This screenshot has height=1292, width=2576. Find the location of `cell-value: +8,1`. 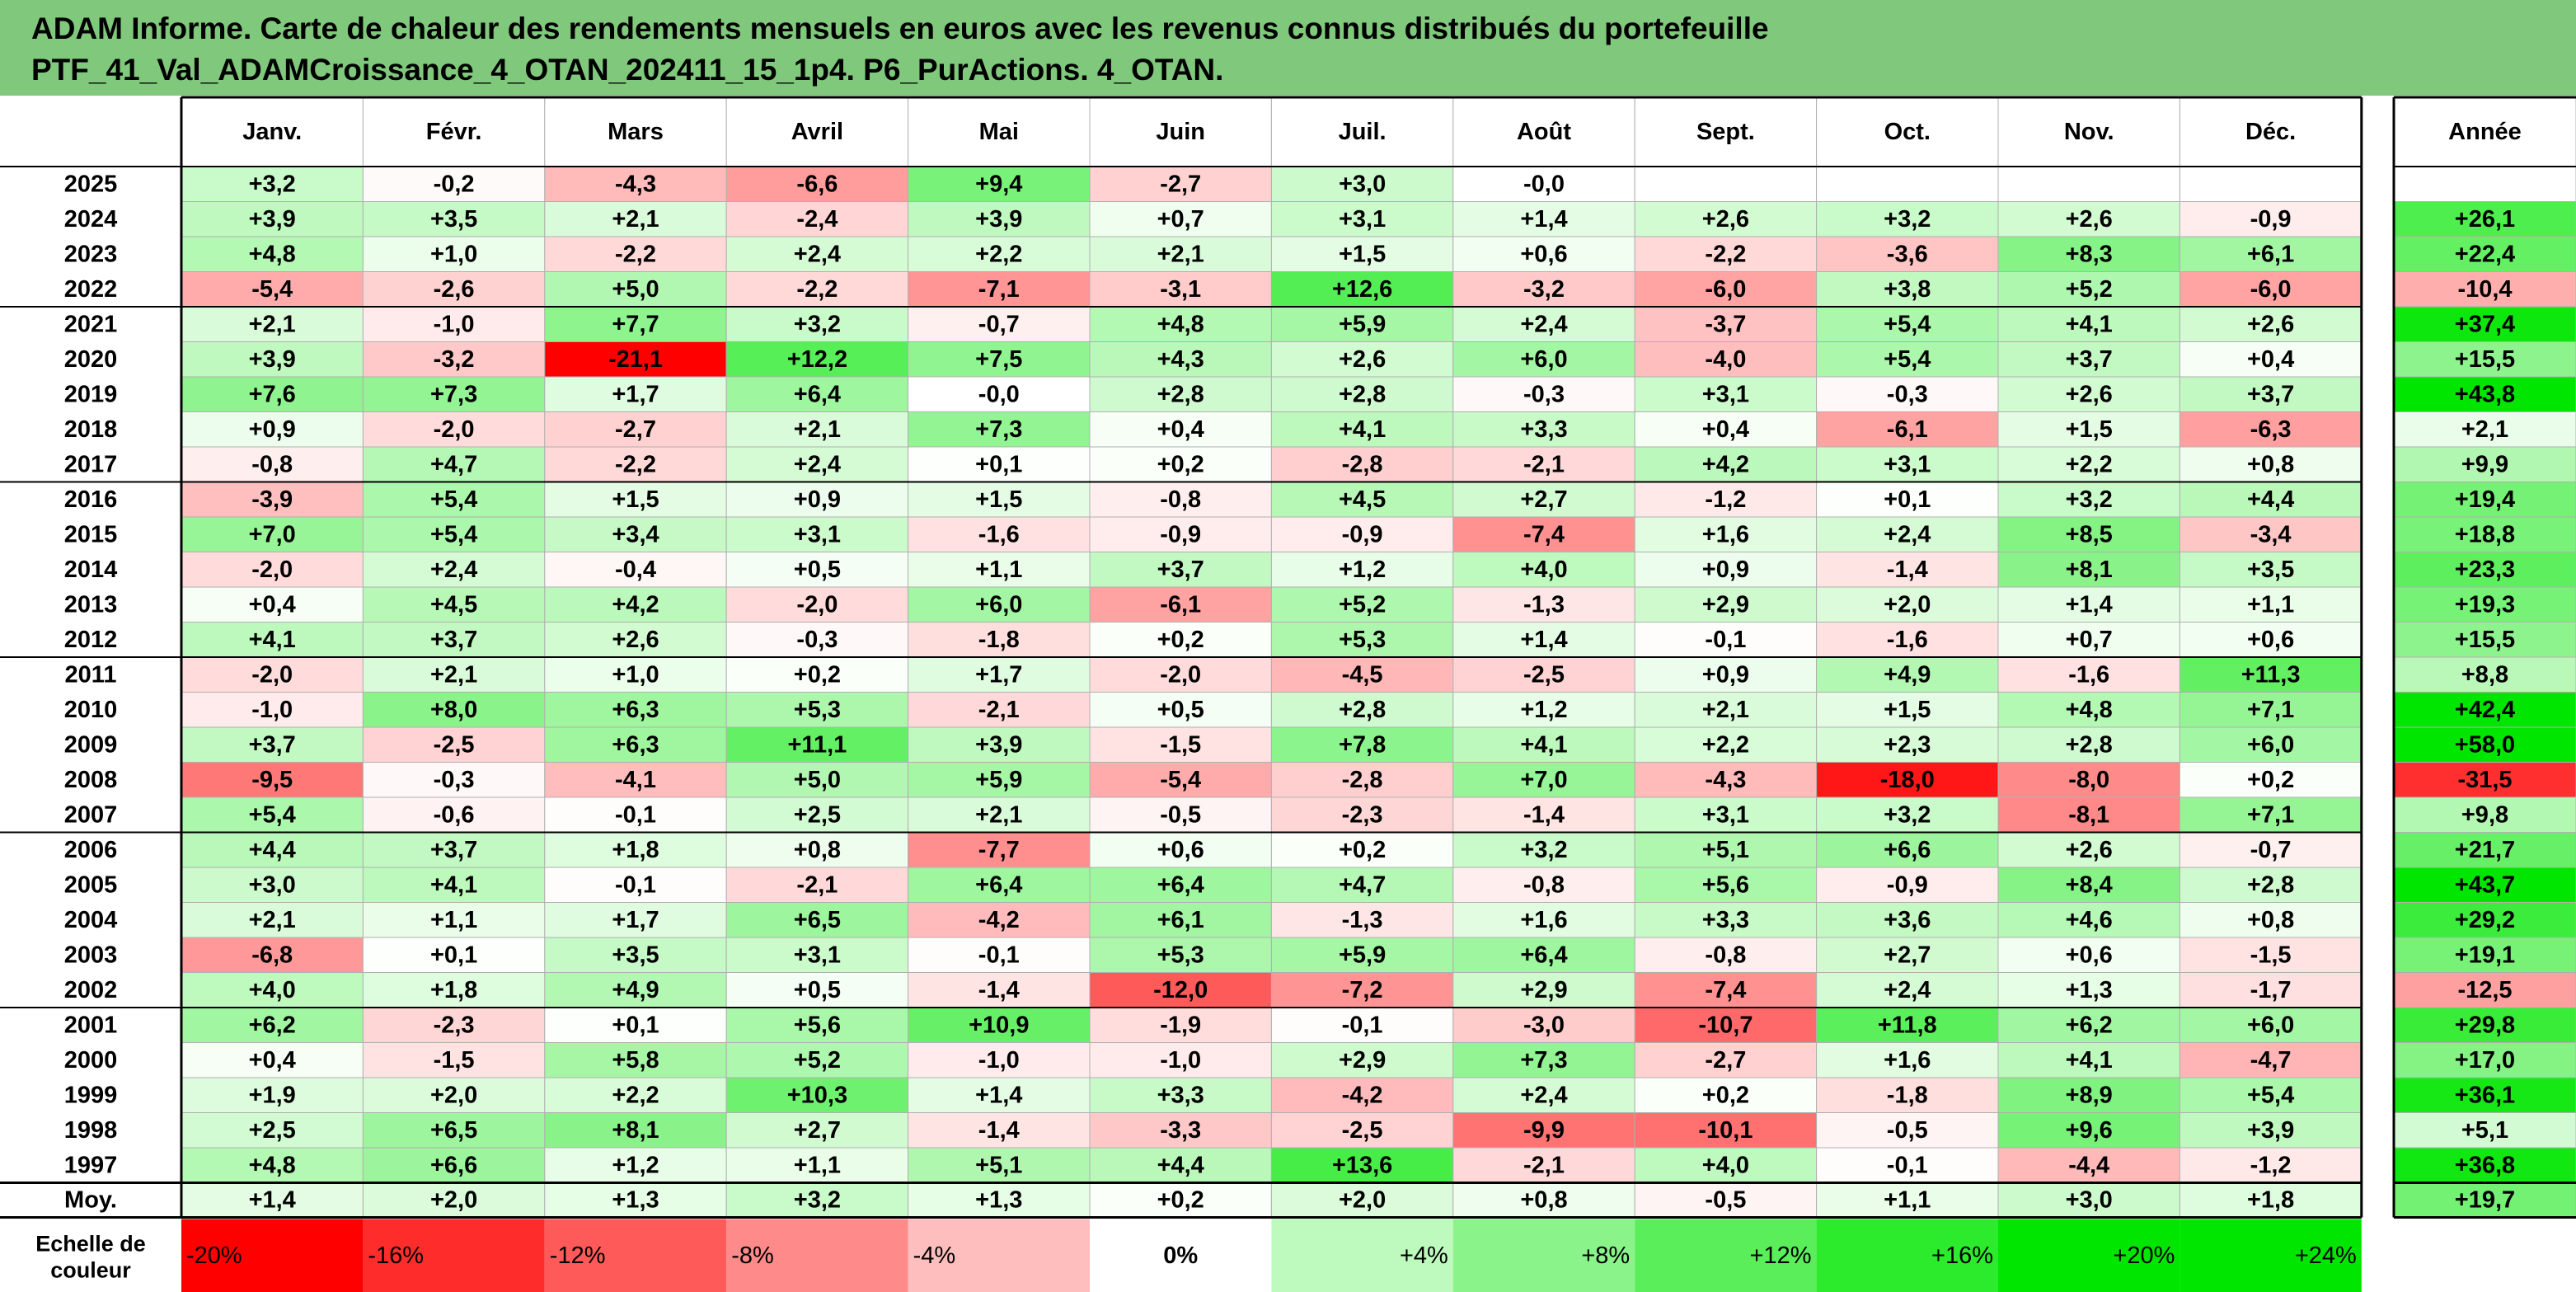

cell-value: +8,1 is located at coordinates (635, 1130).